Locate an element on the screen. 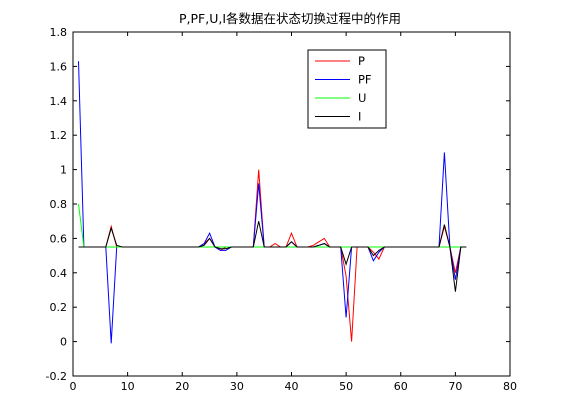  x-tick-label: 20 is located at coordinates (182, 386).